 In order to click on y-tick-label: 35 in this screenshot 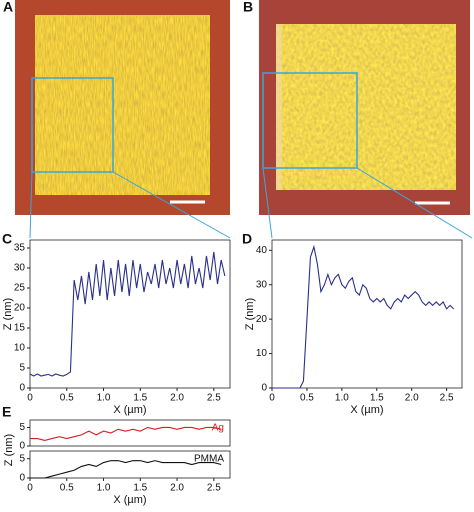, I will do `click(20, 248)`.